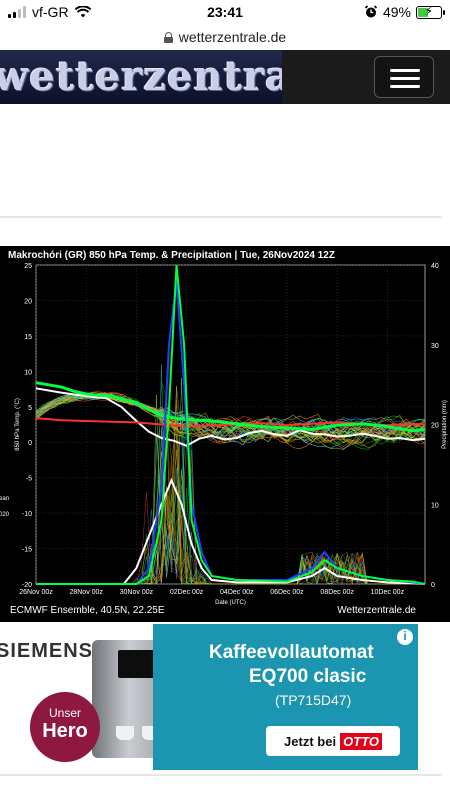  I want to click on battery-fill, so click(423, 12).